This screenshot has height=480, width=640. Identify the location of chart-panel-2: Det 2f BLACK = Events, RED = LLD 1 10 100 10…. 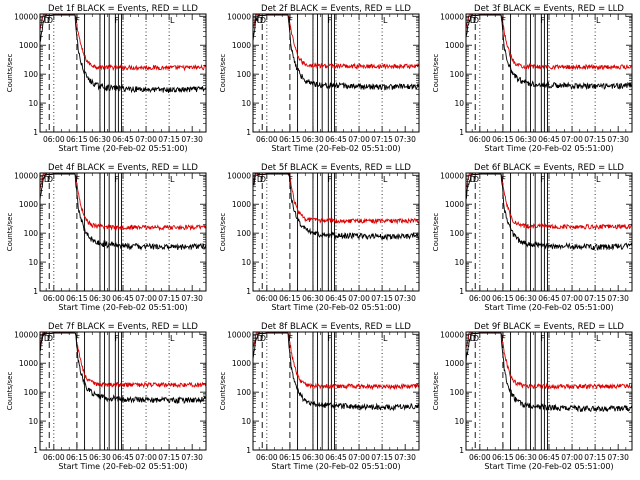
(319, 78).